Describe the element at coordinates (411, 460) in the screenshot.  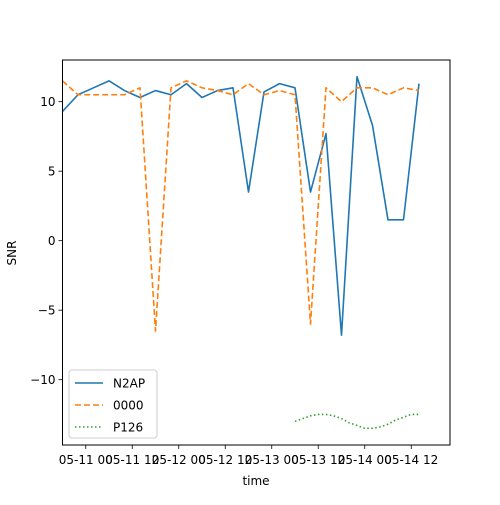
I see `x-tick-label: 05-14 12` at that location.